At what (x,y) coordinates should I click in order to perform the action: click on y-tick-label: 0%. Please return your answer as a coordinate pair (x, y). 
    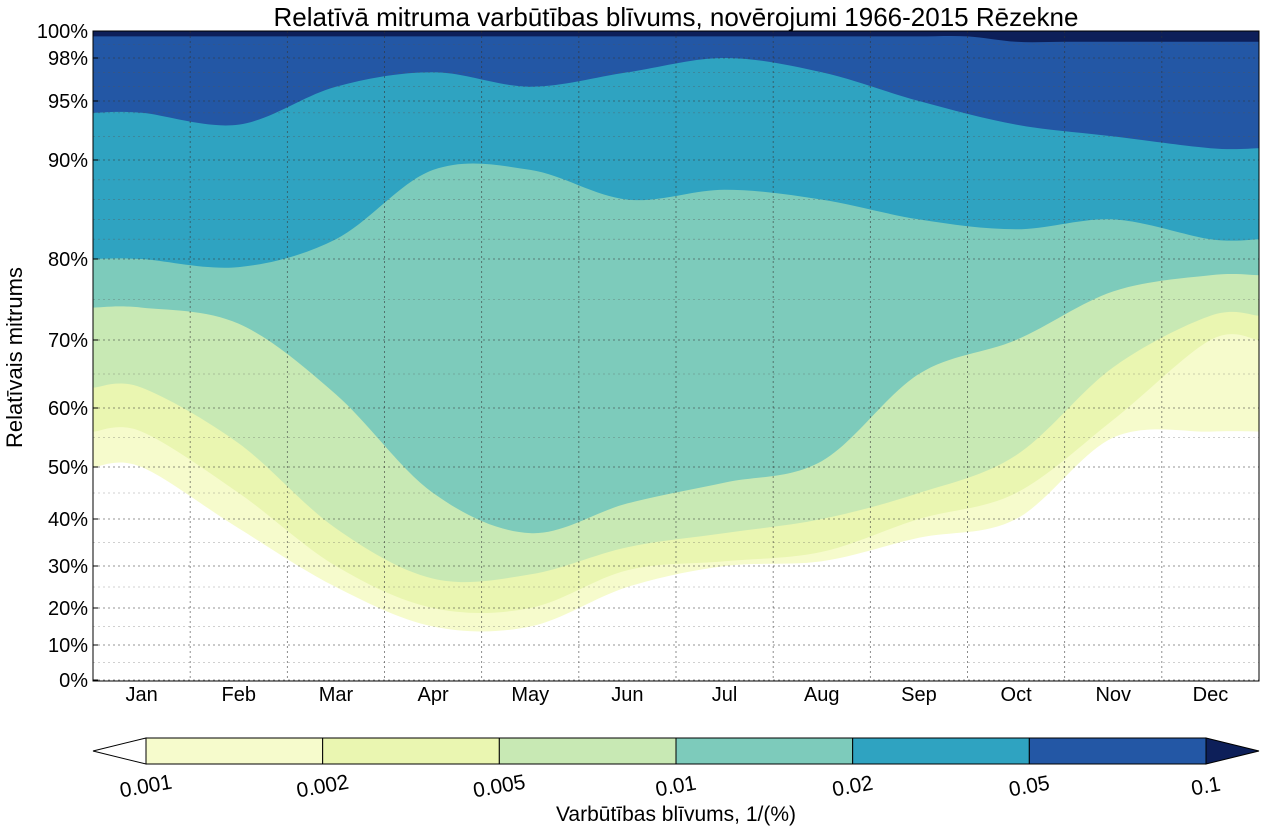
    Looking at the image, I should click on (73, 681).